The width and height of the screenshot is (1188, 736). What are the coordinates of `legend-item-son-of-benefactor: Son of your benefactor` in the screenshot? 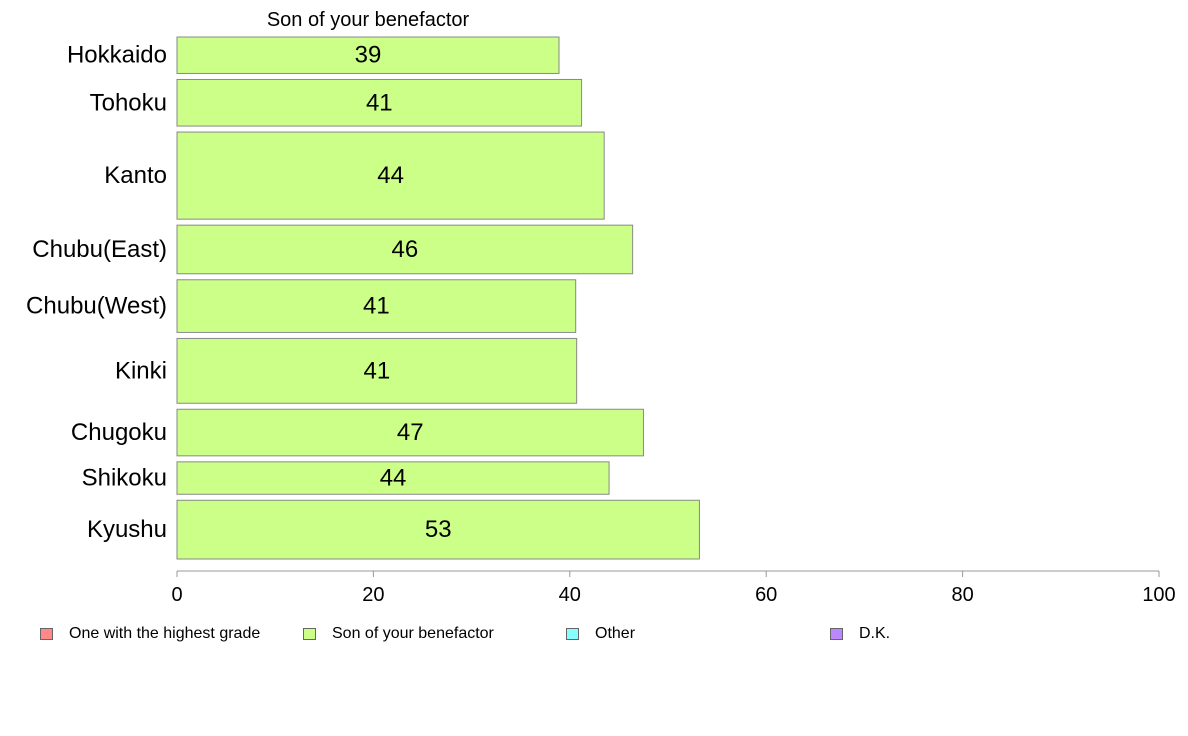 It's located at (398, 634).